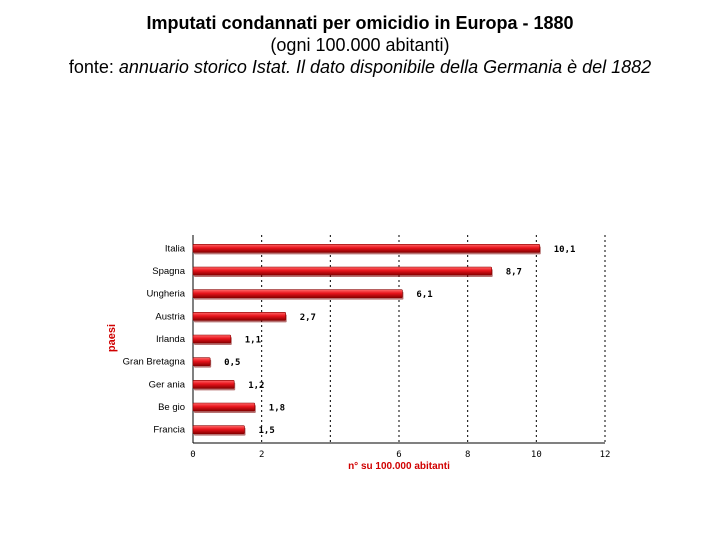 The image size is (720, 540). I want to click on value-label-1: 8,7, so click(514, 273).